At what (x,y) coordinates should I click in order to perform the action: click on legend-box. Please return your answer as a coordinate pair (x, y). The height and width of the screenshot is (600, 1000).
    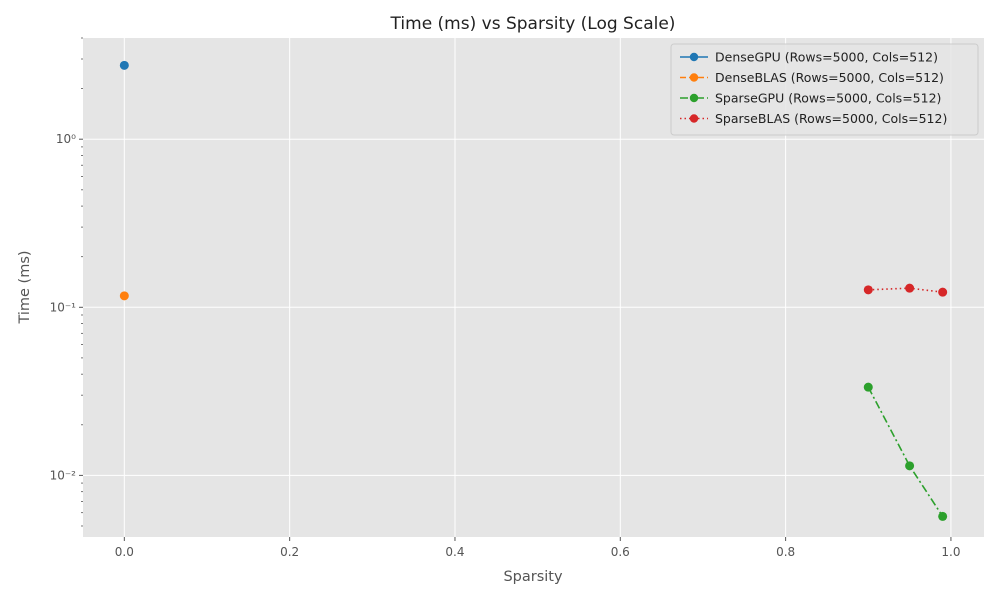
    Looking at the image, I should click on (824, 89).